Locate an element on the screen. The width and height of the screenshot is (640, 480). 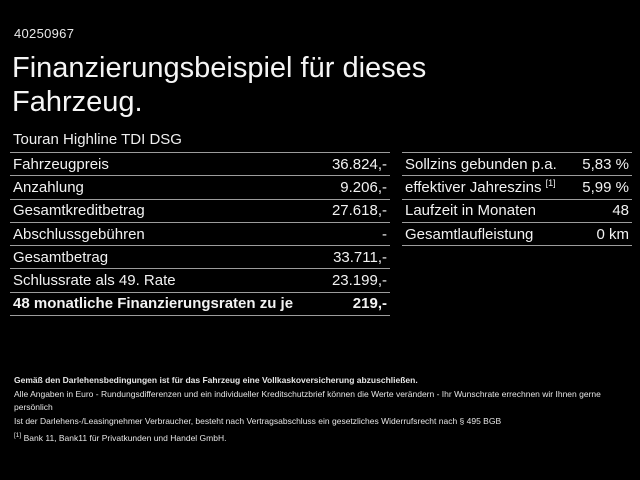
table-row: Abschlussgebühren - is located at coordinates (200, 233).